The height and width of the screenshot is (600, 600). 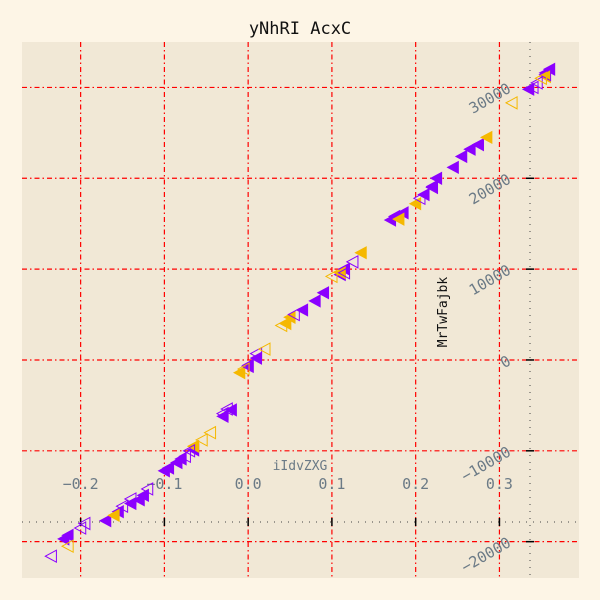 I want to click on chart-title: yNhRI AcxC, so click(x=300, y=29).